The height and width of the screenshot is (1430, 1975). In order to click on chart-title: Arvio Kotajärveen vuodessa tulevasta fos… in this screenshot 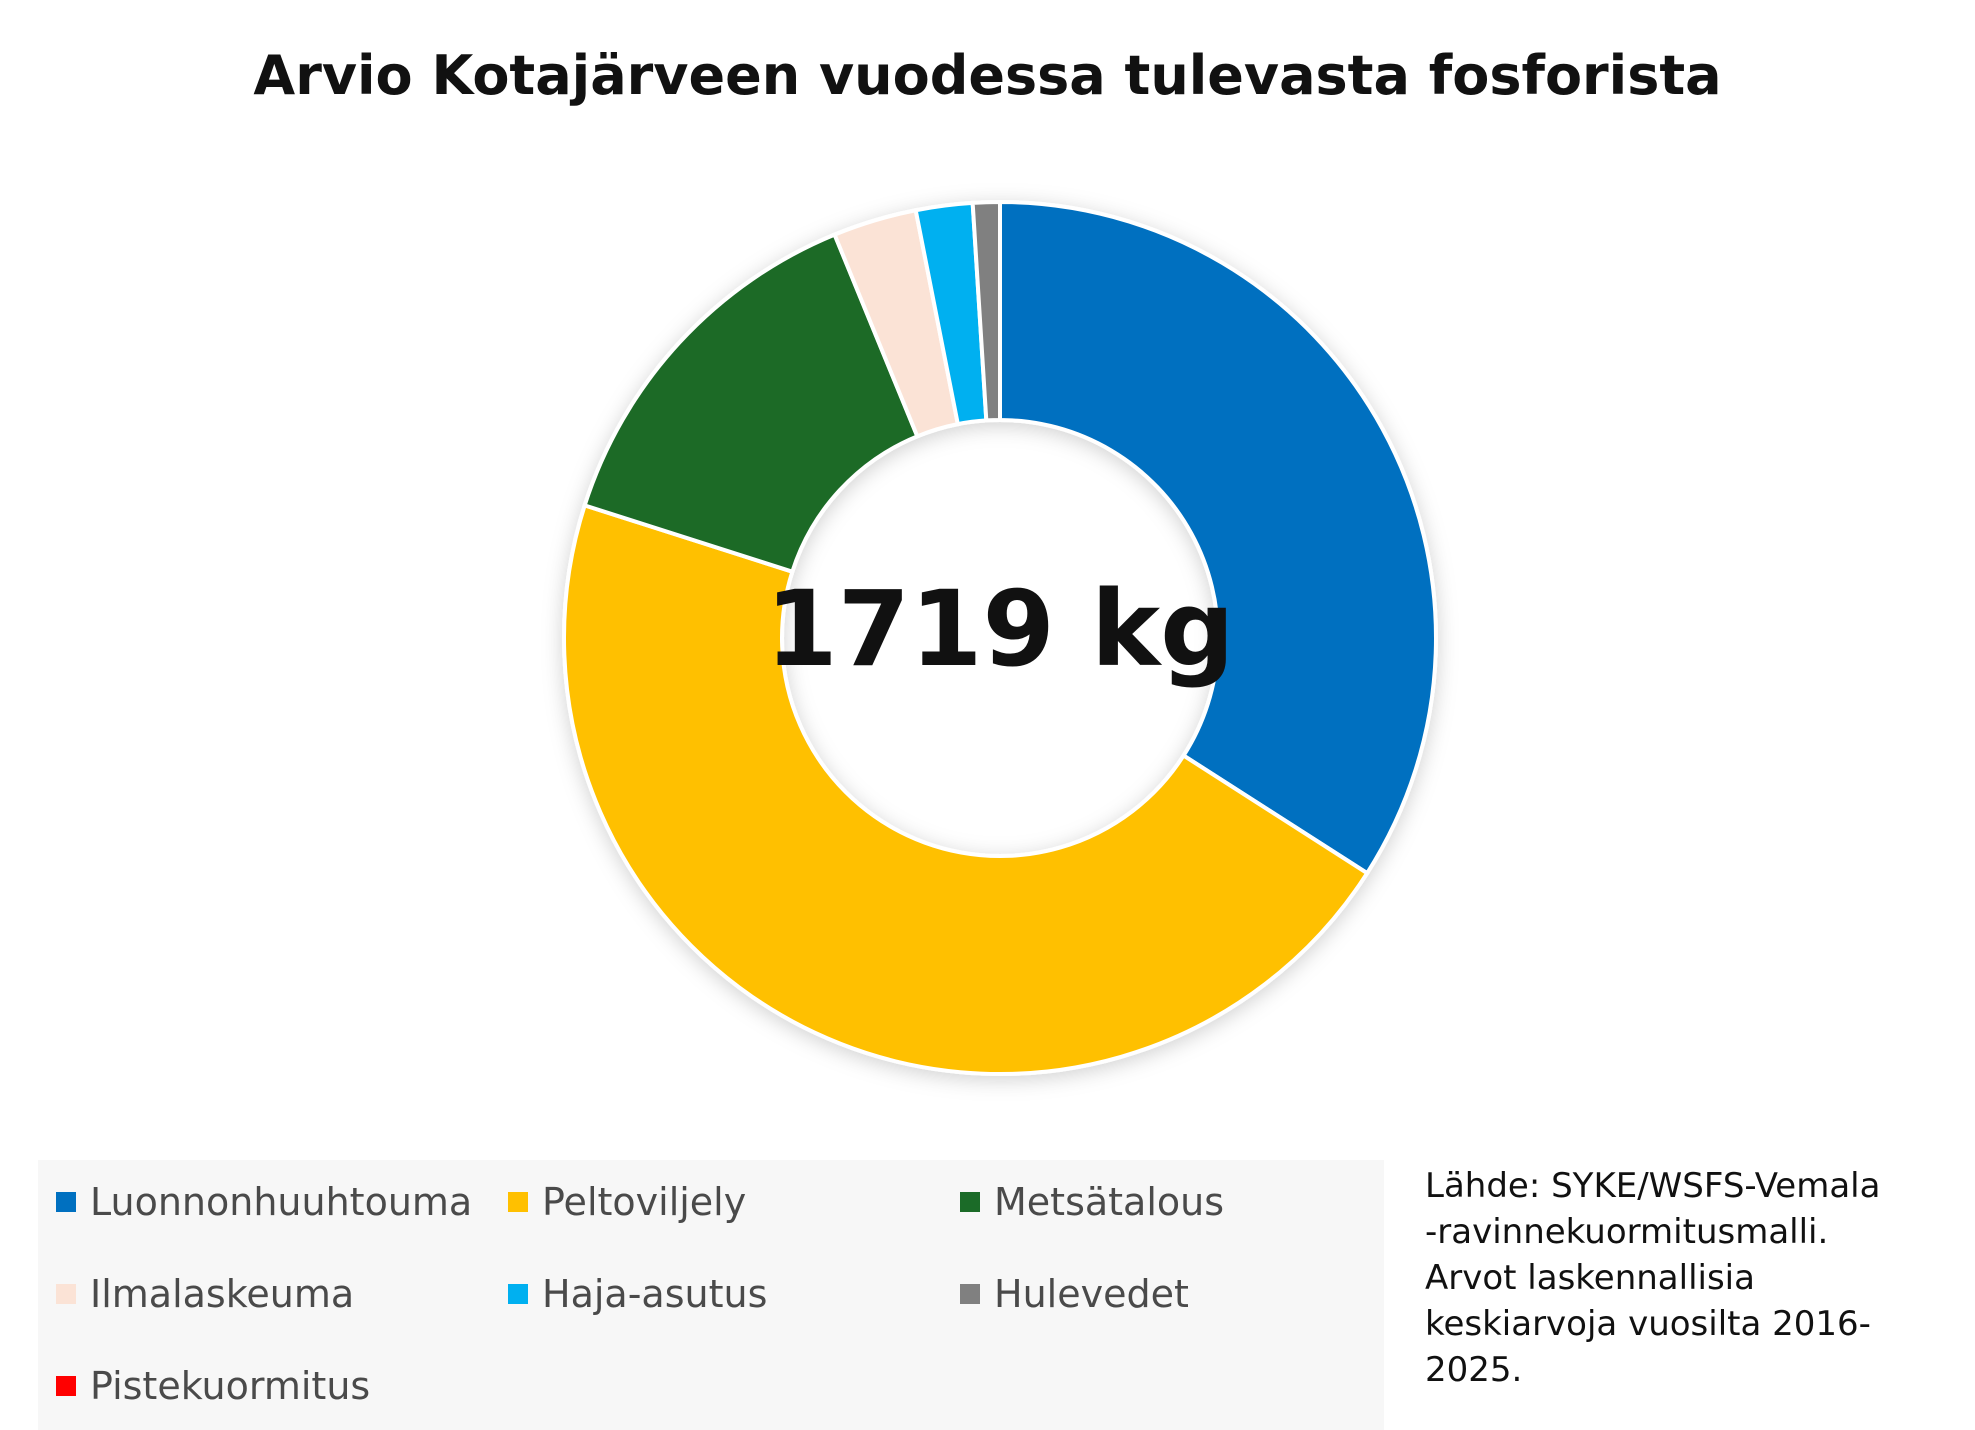, I will do `click(987, 75)`.